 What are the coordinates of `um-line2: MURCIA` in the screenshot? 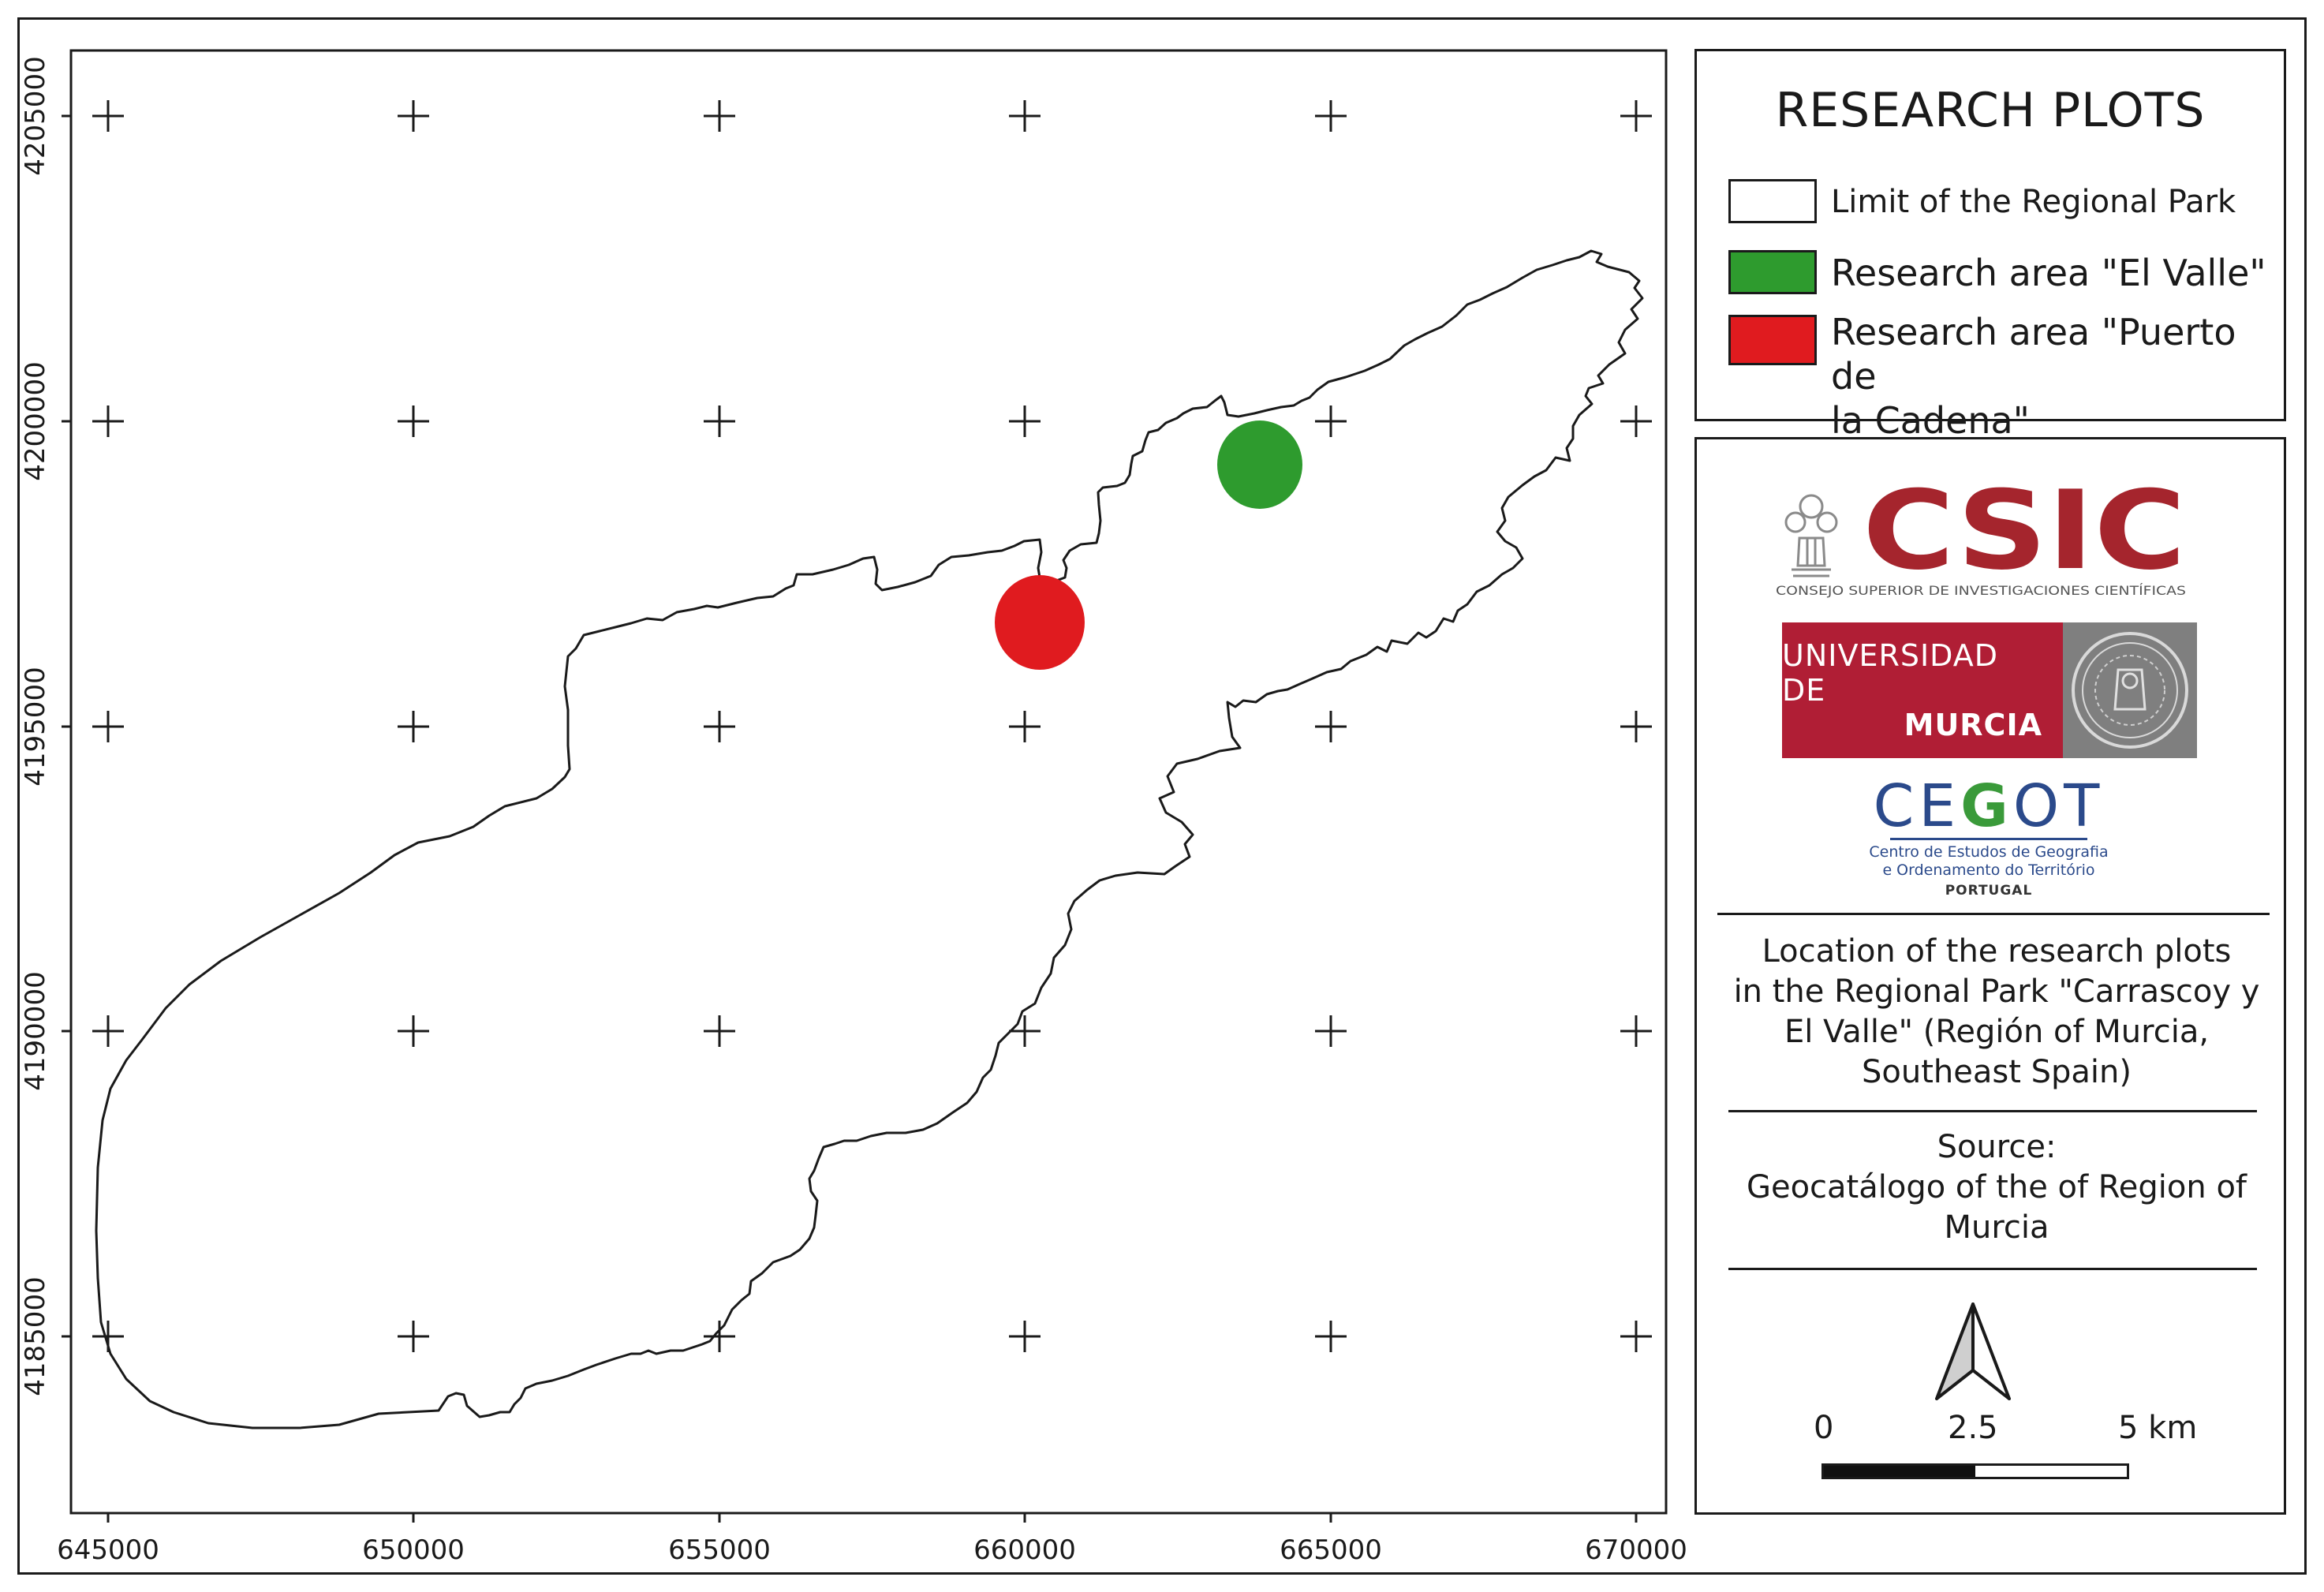 It's located at (1973, 725).